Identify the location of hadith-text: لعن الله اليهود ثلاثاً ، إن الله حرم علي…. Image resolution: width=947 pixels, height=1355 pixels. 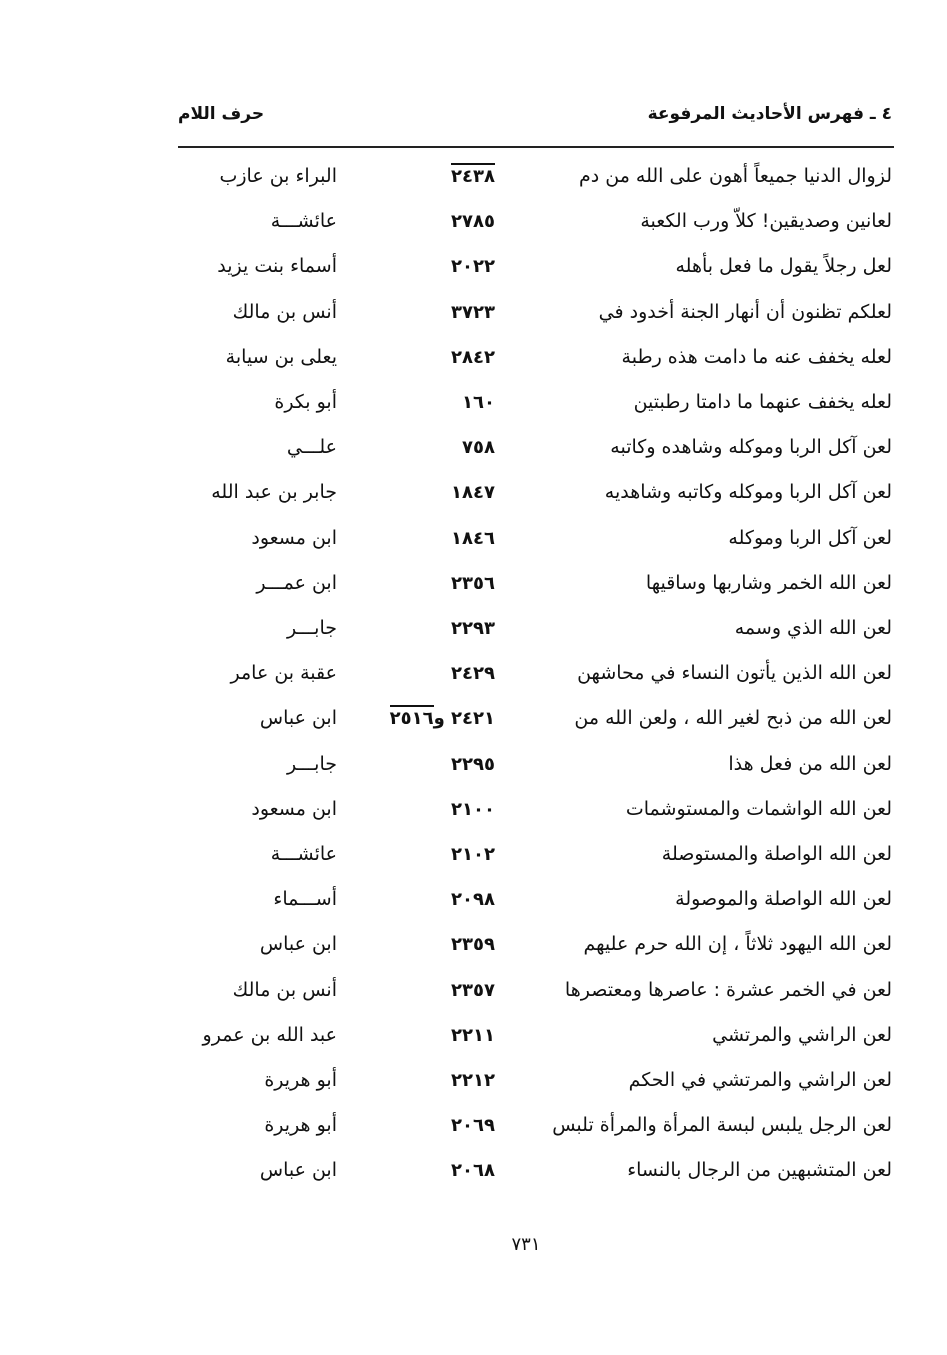
(737, 944).